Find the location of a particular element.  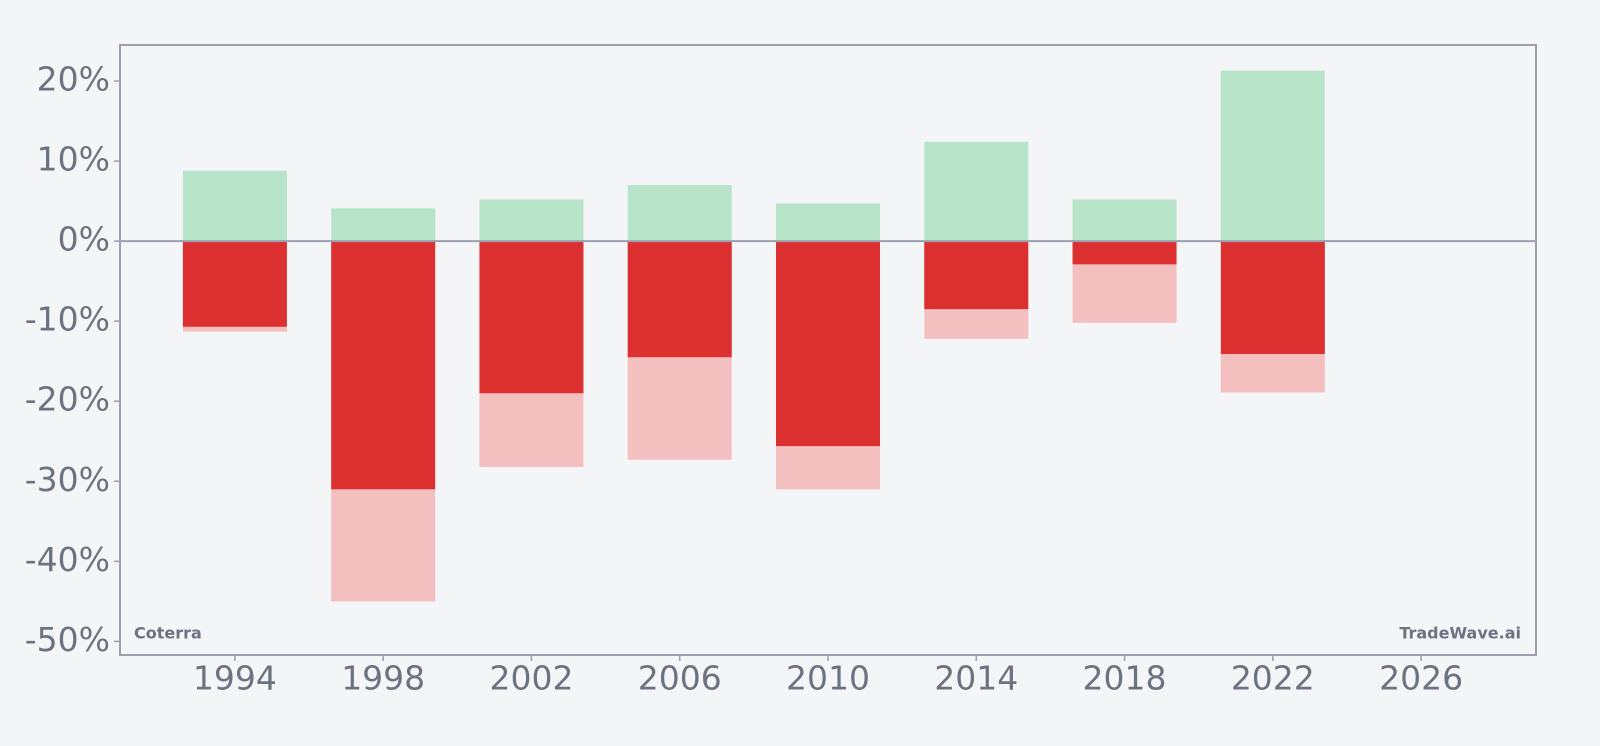

x-tick-label: 2022 is located at coordinates (1273, 678).